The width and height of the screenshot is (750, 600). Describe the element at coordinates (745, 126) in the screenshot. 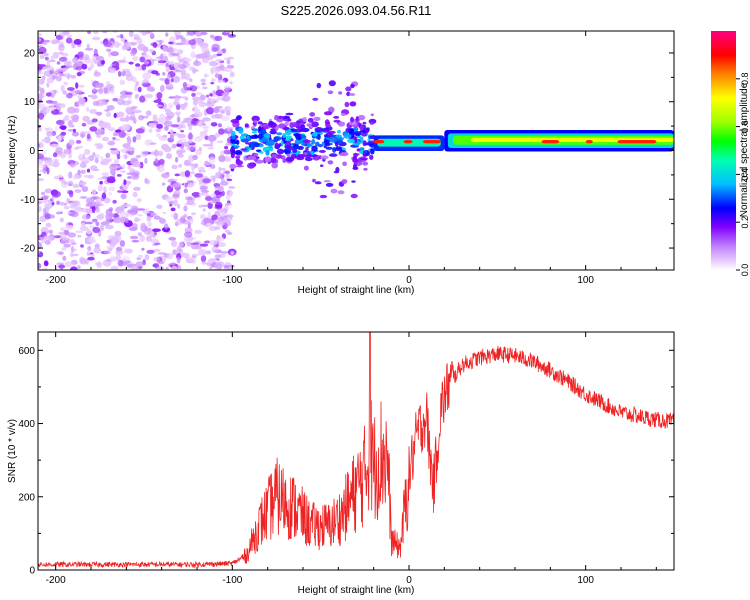

I see `colorbar-tick-label: 0.6` at that location.